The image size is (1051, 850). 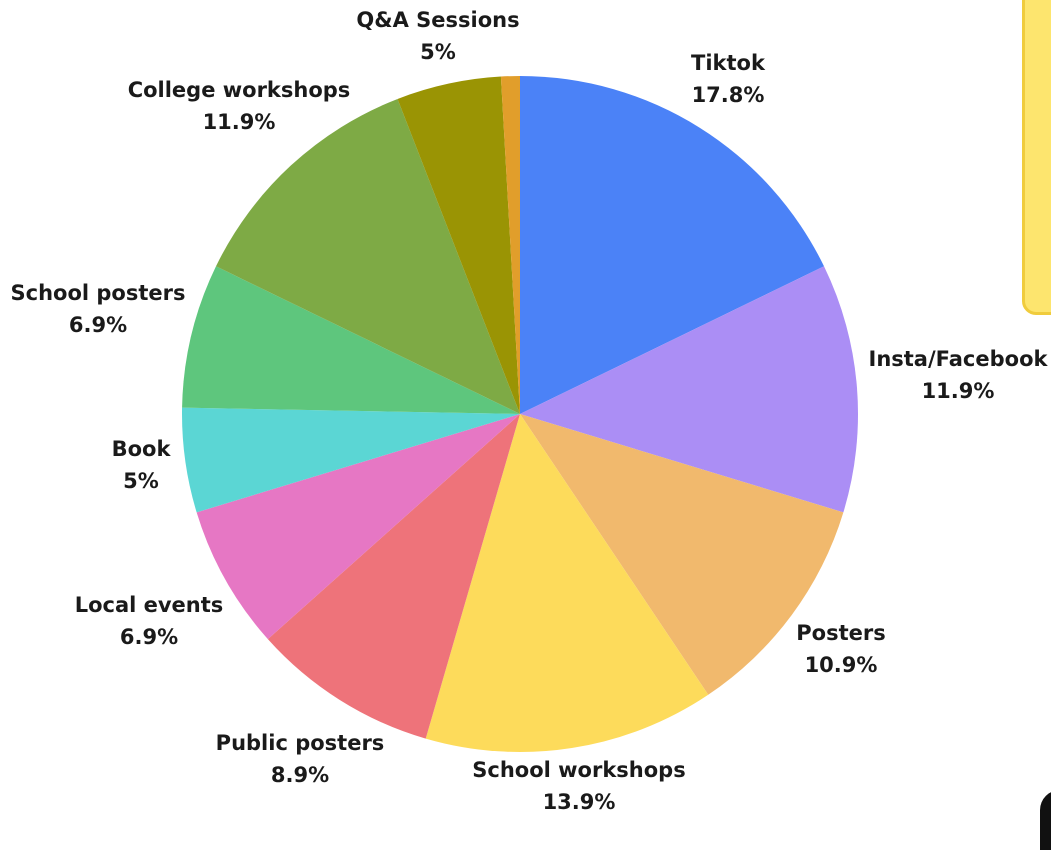 I want to click on dark-corner-shape, so click(x=1045, y=820).